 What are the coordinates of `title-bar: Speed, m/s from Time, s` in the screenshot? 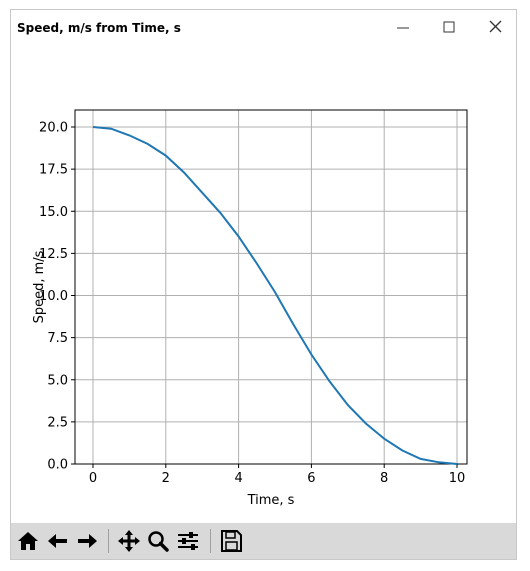 It's located at (263, 27).